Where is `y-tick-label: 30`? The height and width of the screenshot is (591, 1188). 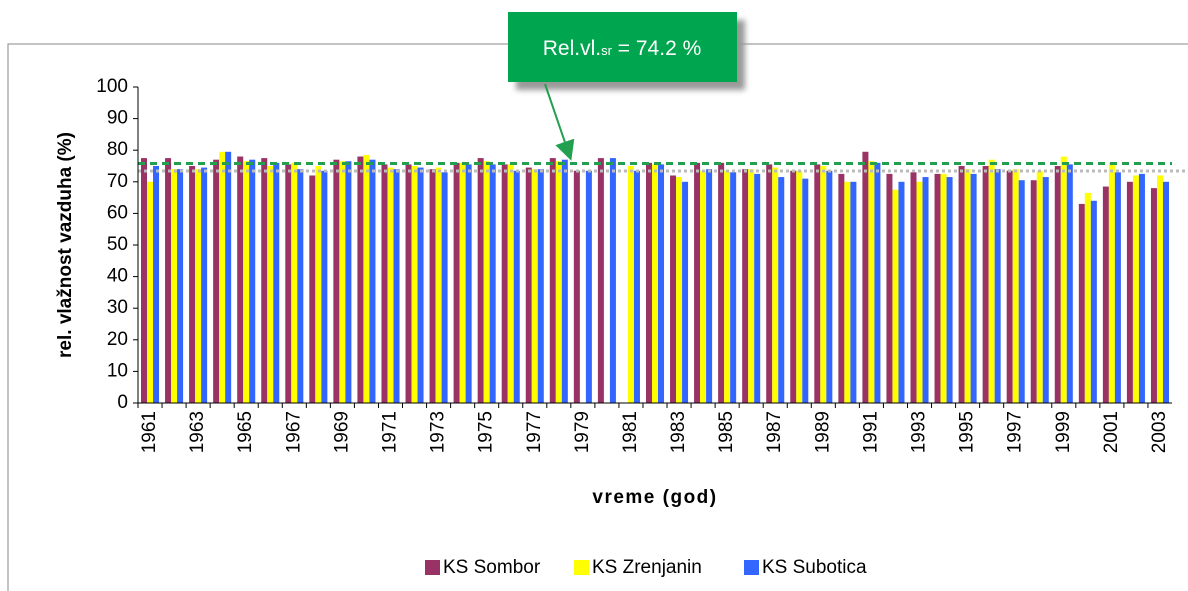 y-tick-label: 30 is located at coordinates (117, 307).